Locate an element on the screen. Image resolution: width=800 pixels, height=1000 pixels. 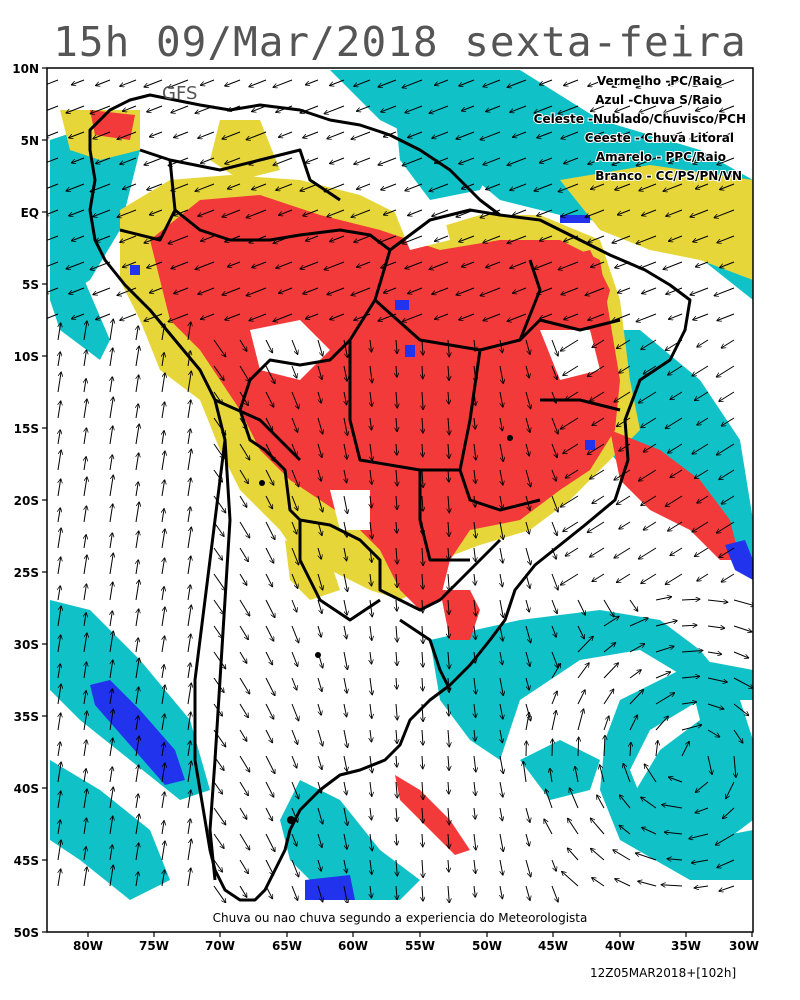
red-area-south is located at coordinates (460, 615).